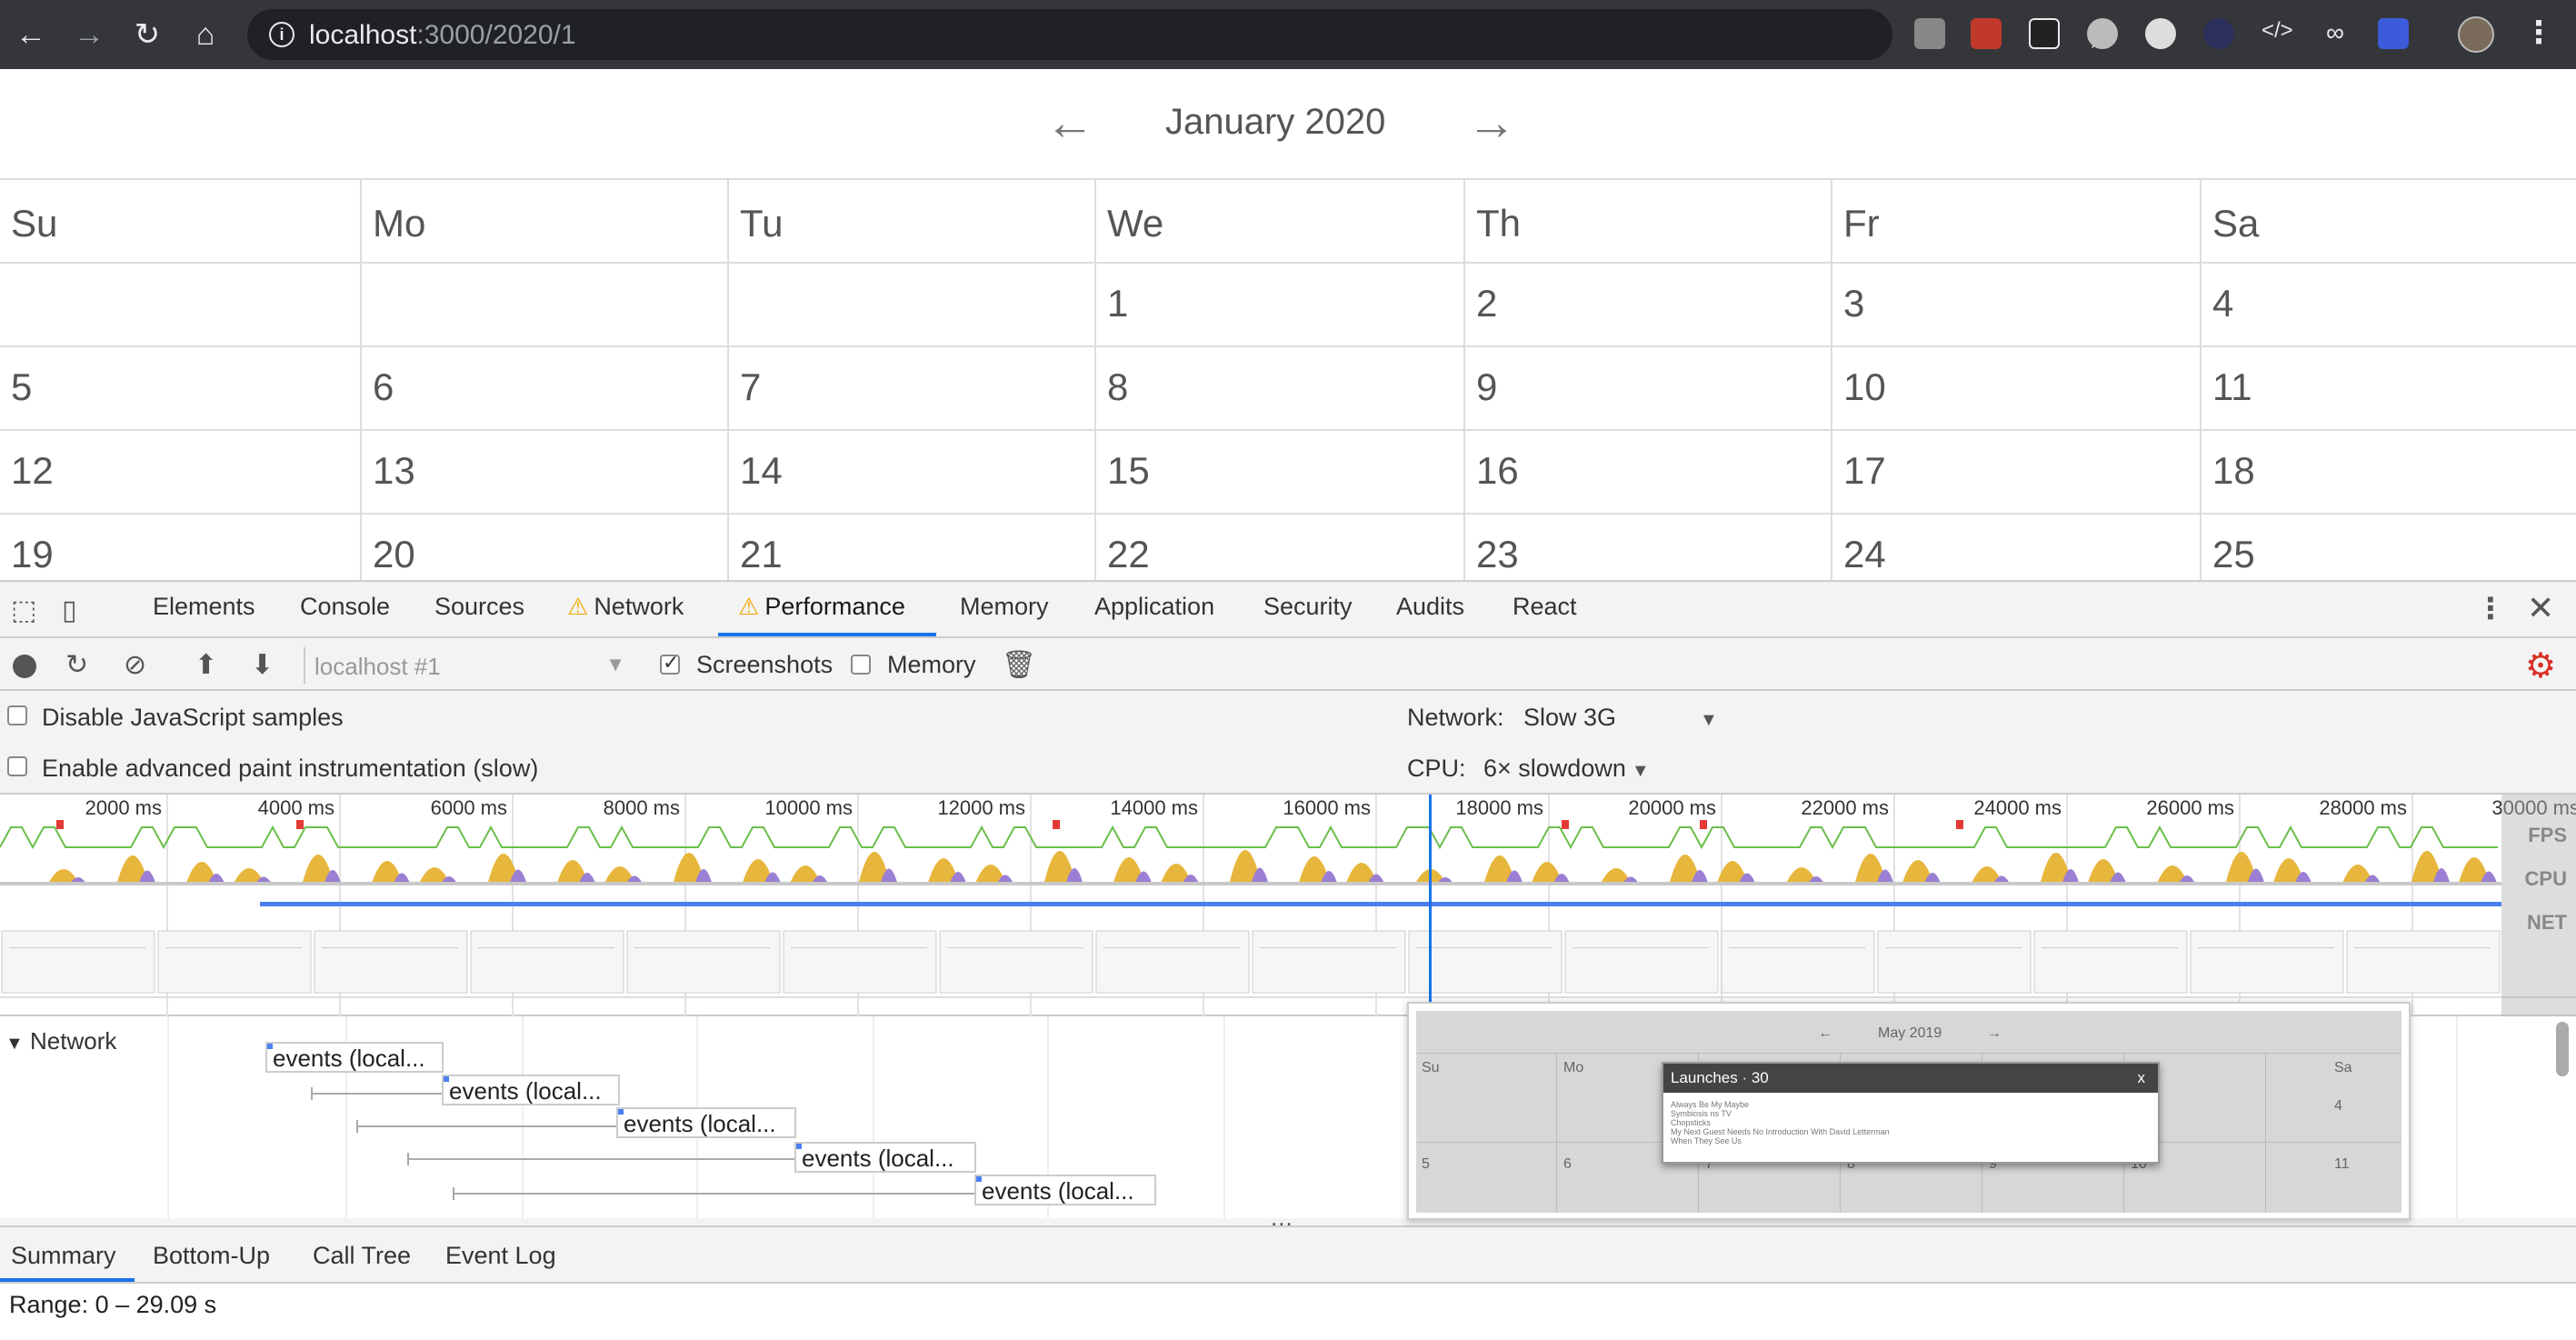 The image size is (2576, 1340). I want to click on day-cell: 6, so click(545, 389).